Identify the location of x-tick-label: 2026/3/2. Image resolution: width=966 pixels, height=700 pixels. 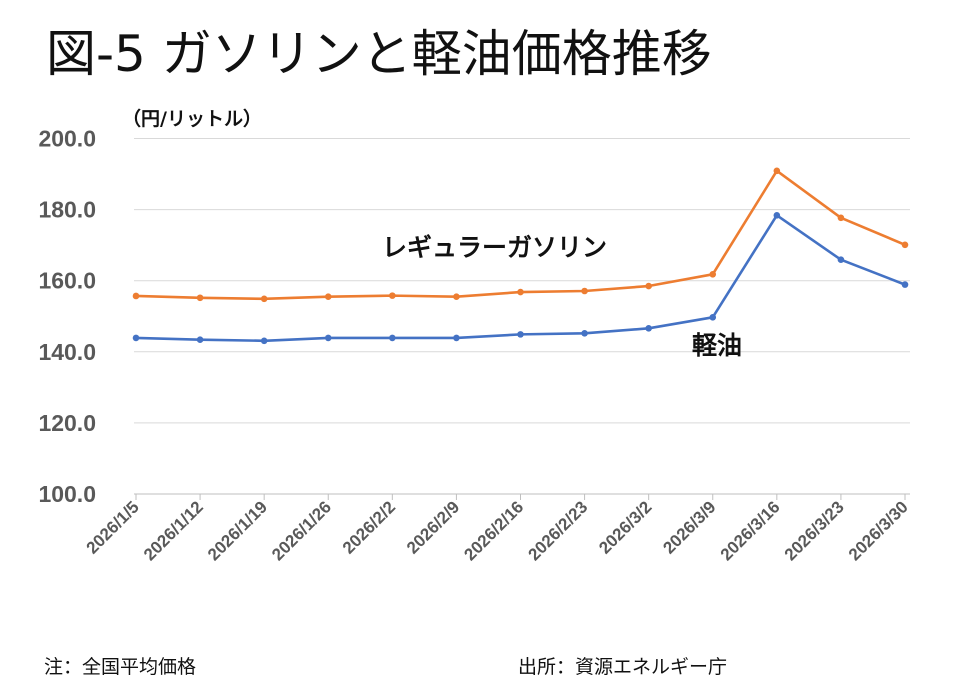
(625, 527).